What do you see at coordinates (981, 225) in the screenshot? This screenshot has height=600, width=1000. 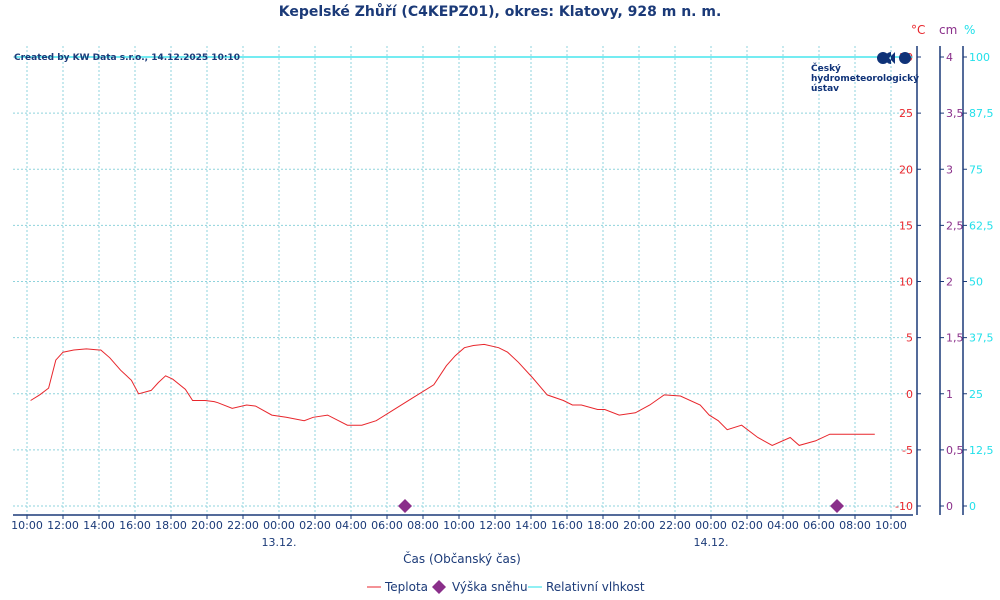 I see `y-tick-label: 62,5` at bounding box center [981, 225].